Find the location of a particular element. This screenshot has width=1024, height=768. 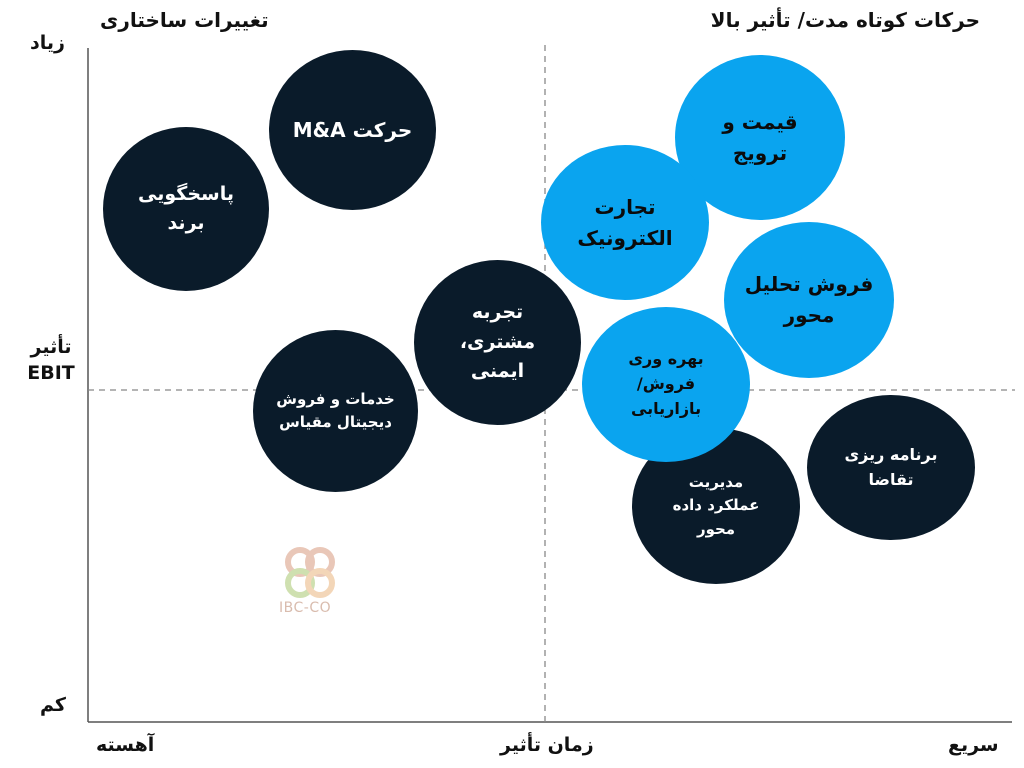

digital-services-bubble: خدمات و فروش دیجیتال مقیاس is located at coordinates (335, 411).